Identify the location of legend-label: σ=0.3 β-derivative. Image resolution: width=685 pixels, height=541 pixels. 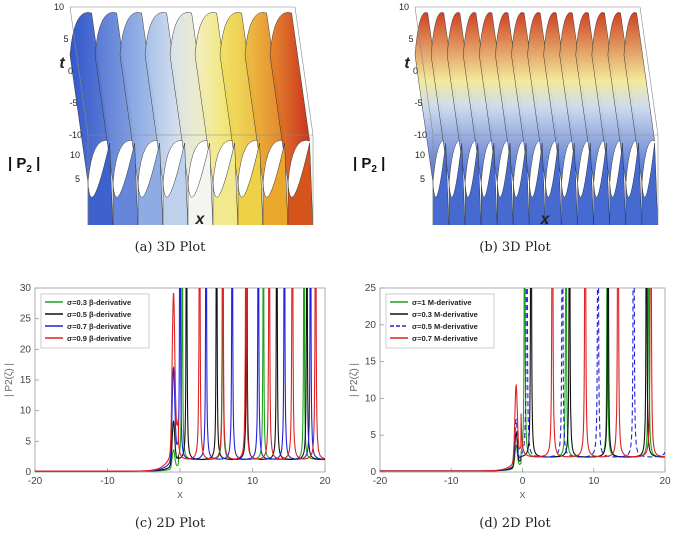
(99, 302).